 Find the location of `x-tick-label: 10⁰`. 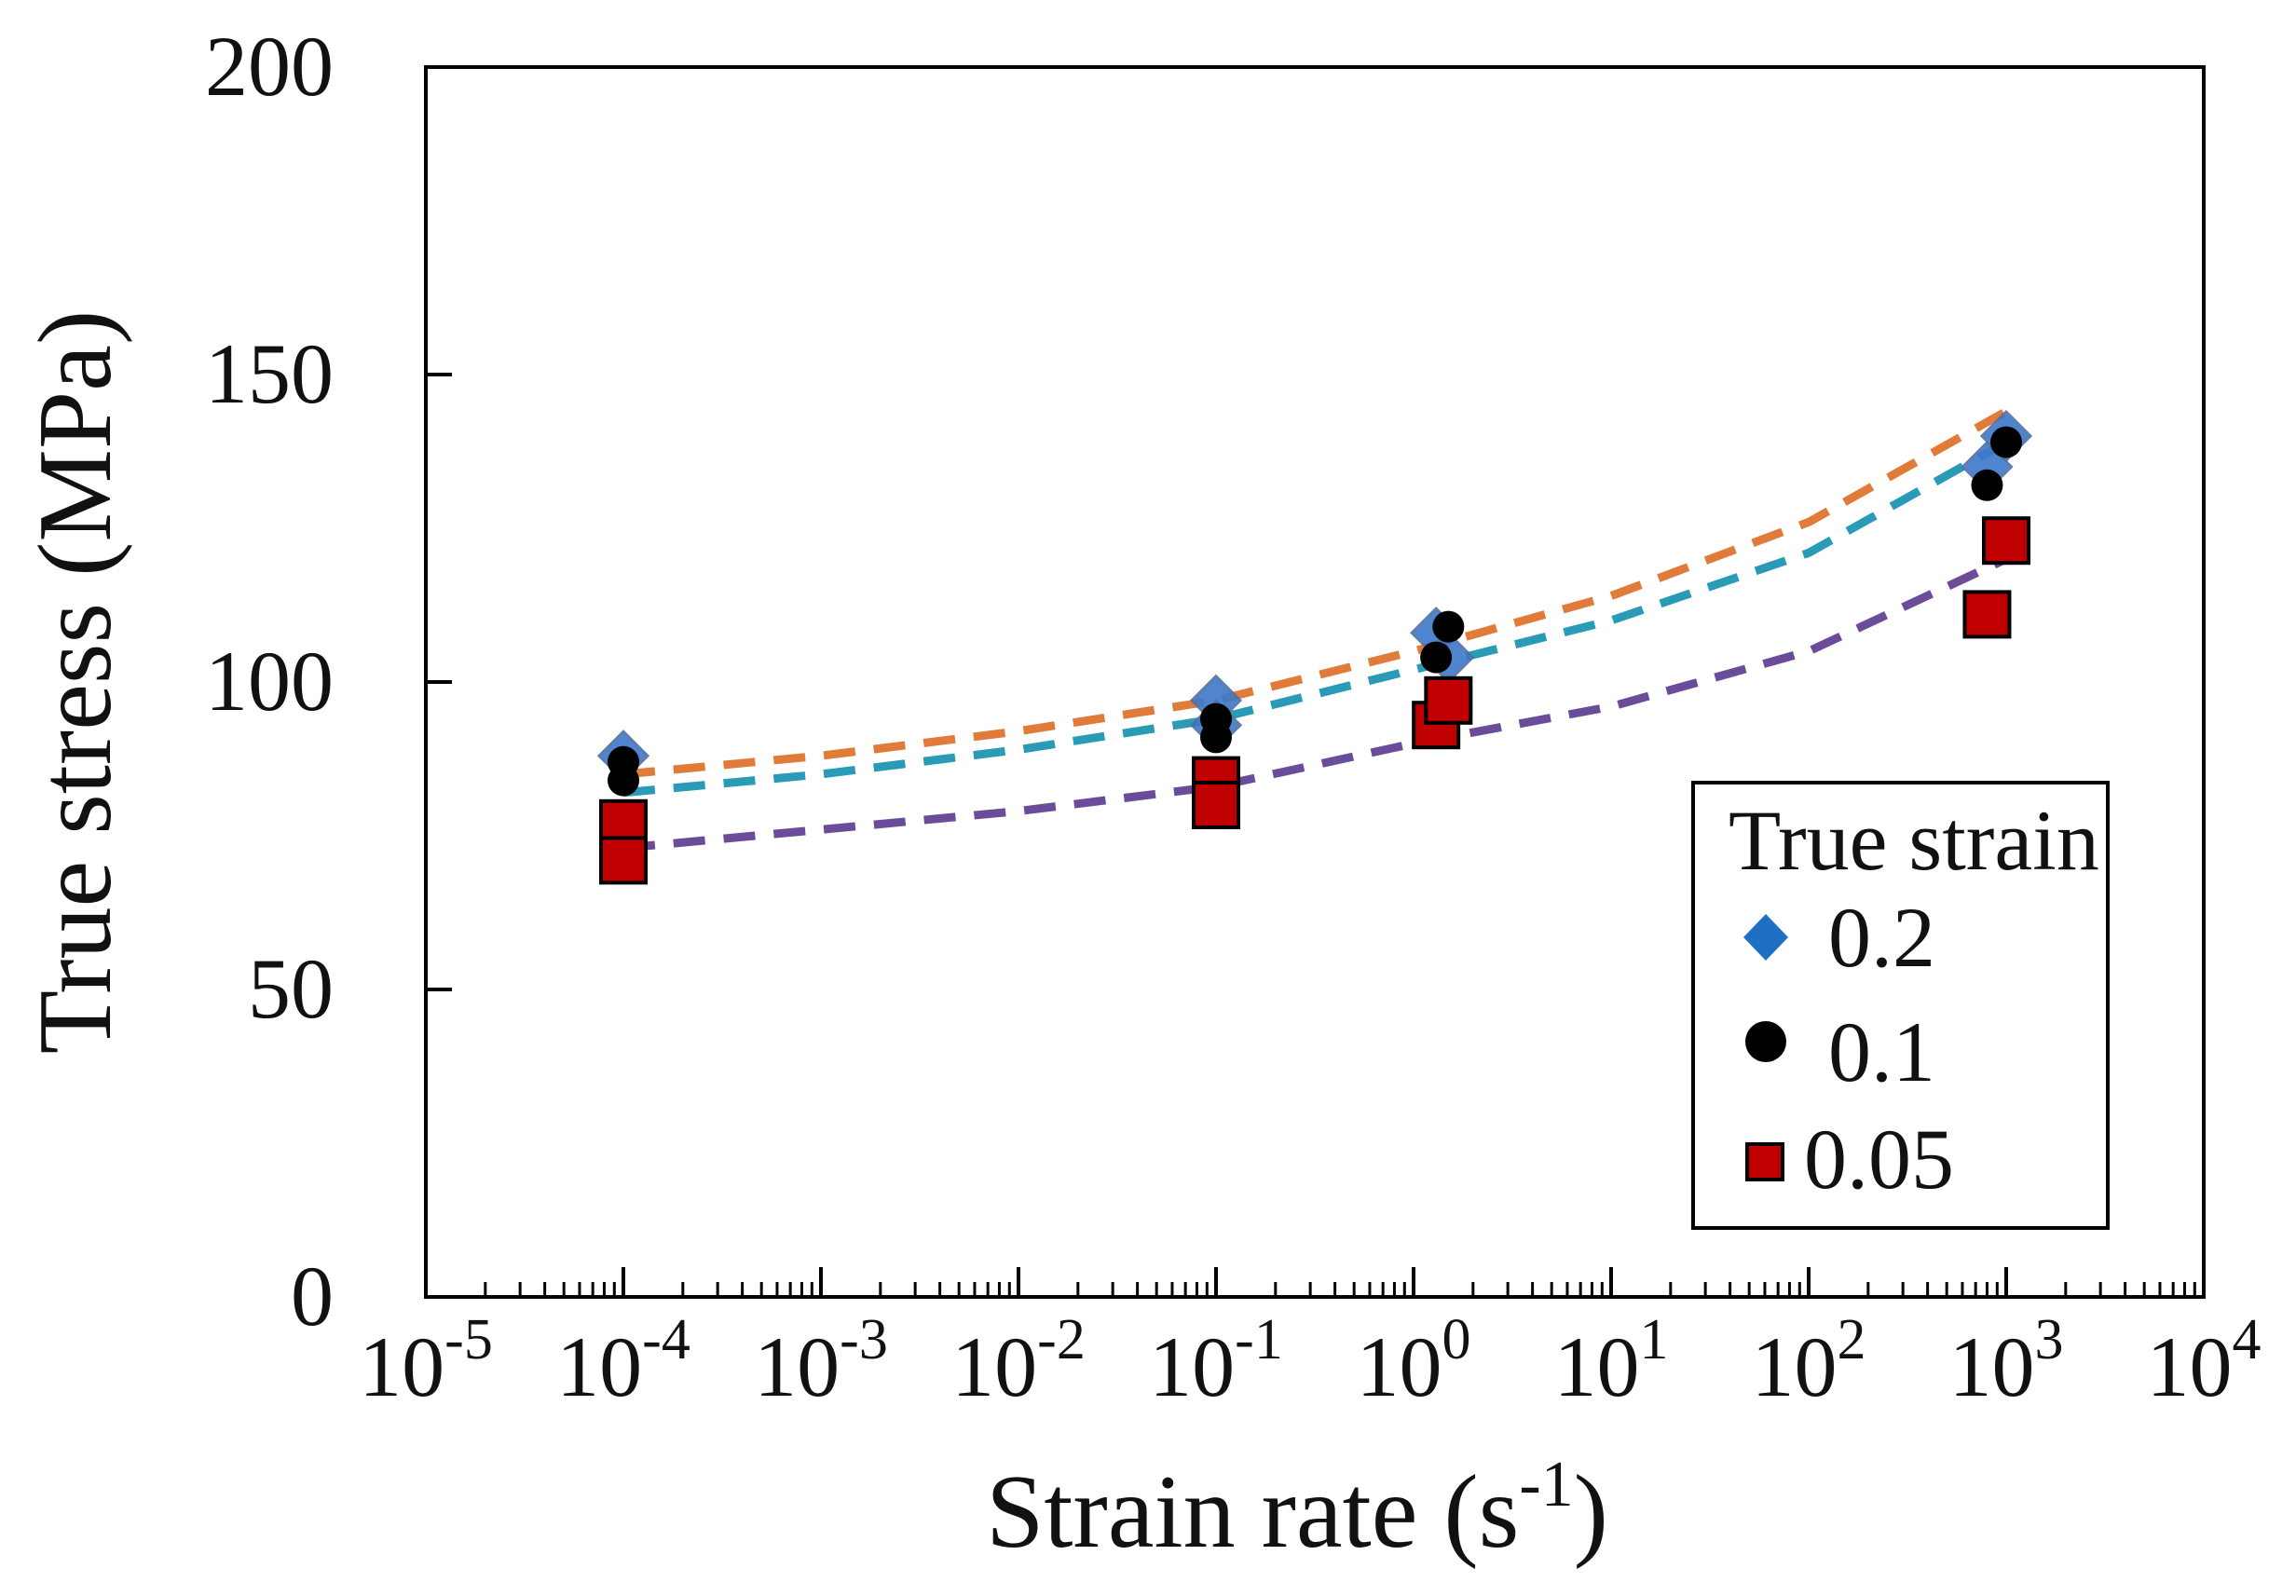

x-tick-label: 10⁰ is located at coordinates (1414, 1361).